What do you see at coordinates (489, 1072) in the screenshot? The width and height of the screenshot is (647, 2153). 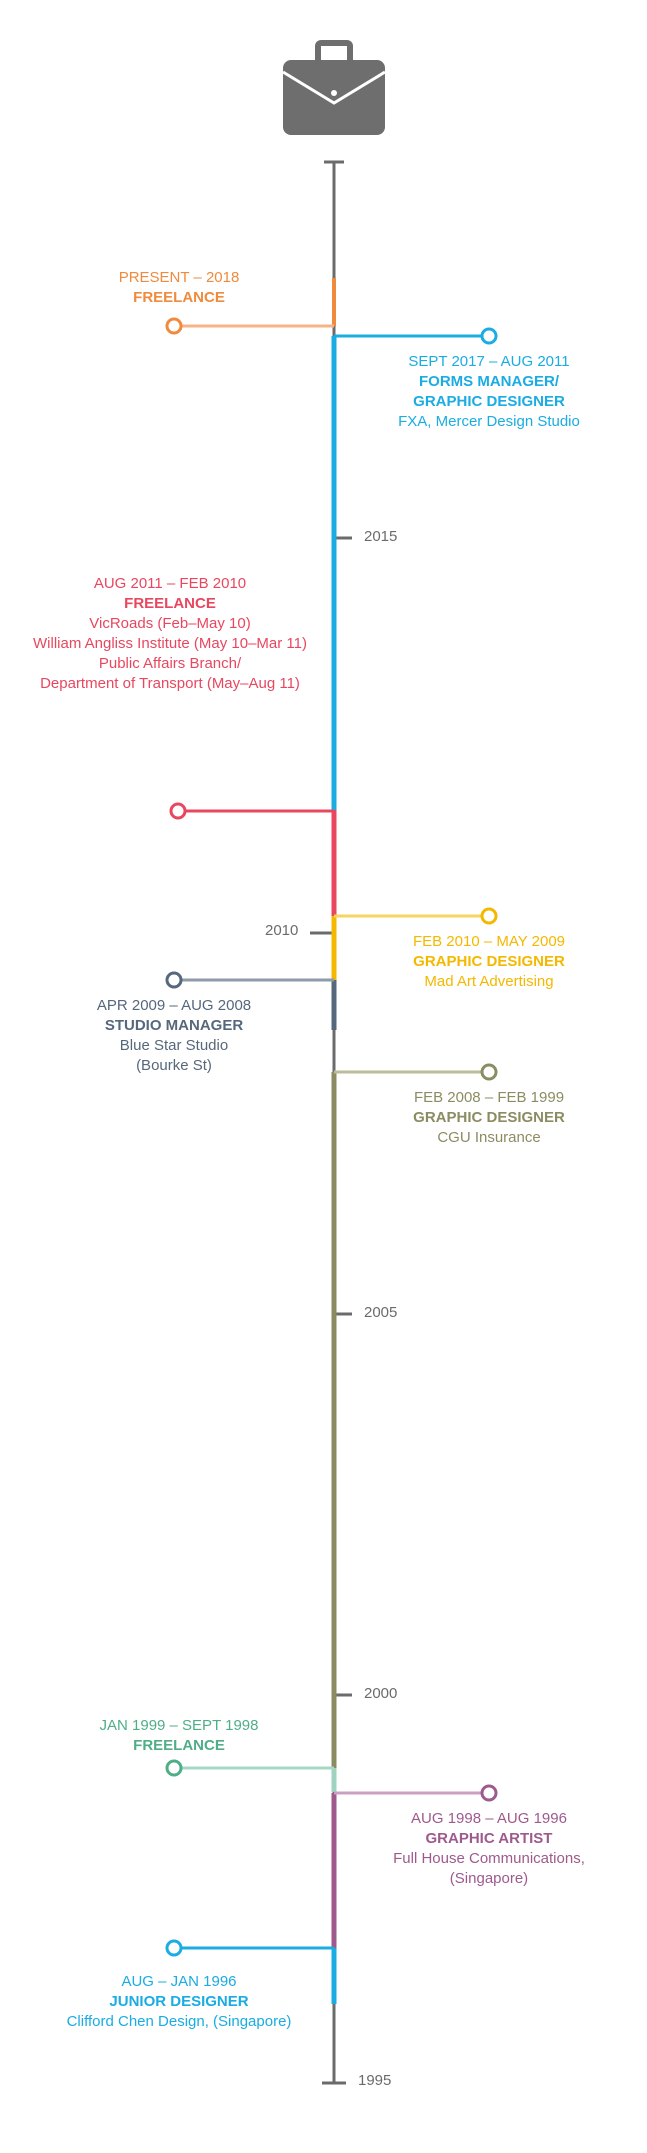 I see `marker-cgu` at bounding box center [489, 1072].